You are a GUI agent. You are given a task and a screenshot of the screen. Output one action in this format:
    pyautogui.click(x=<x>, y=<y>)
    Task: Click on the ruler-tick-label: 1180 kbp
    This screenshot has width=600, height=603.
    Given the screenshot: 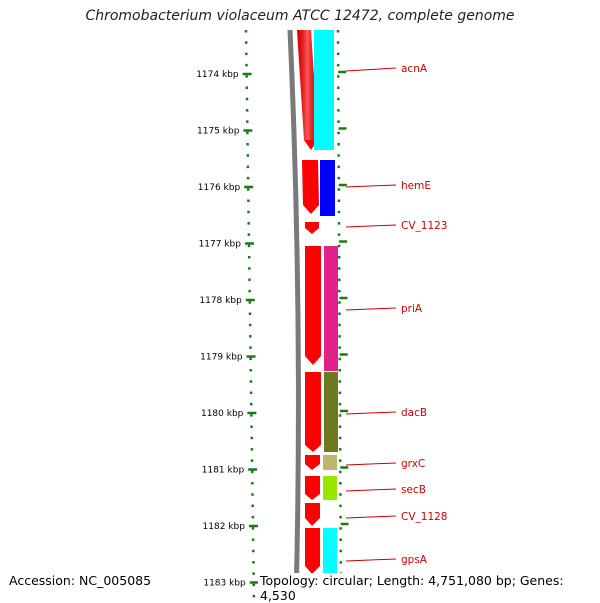 What is the action you would take?
    pyautogui.click(x=222, y=414)
    